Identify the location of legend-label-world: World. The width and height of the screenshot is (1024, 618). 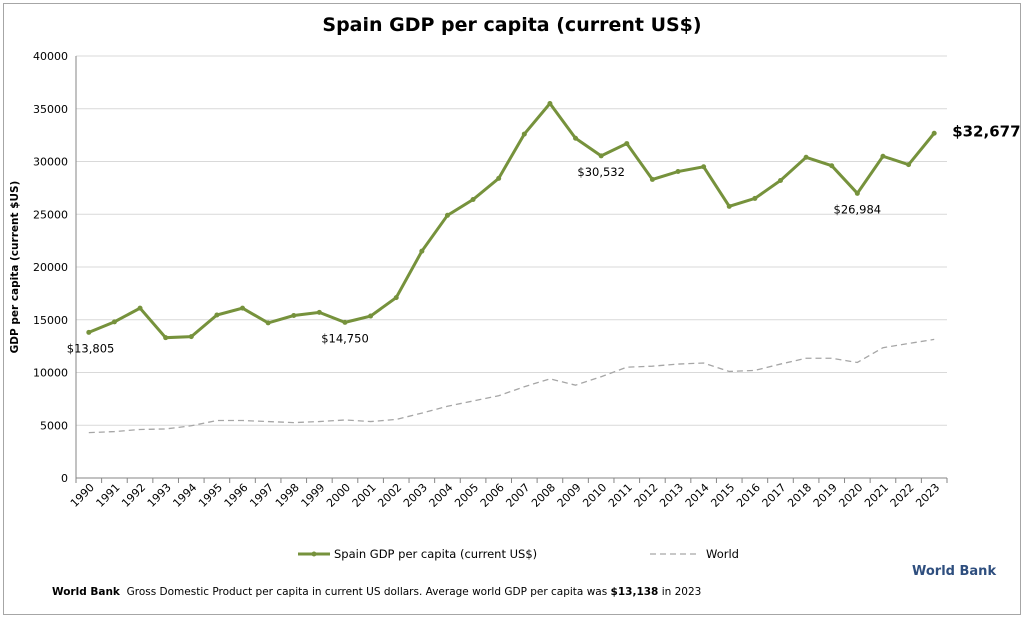
(722, 554).